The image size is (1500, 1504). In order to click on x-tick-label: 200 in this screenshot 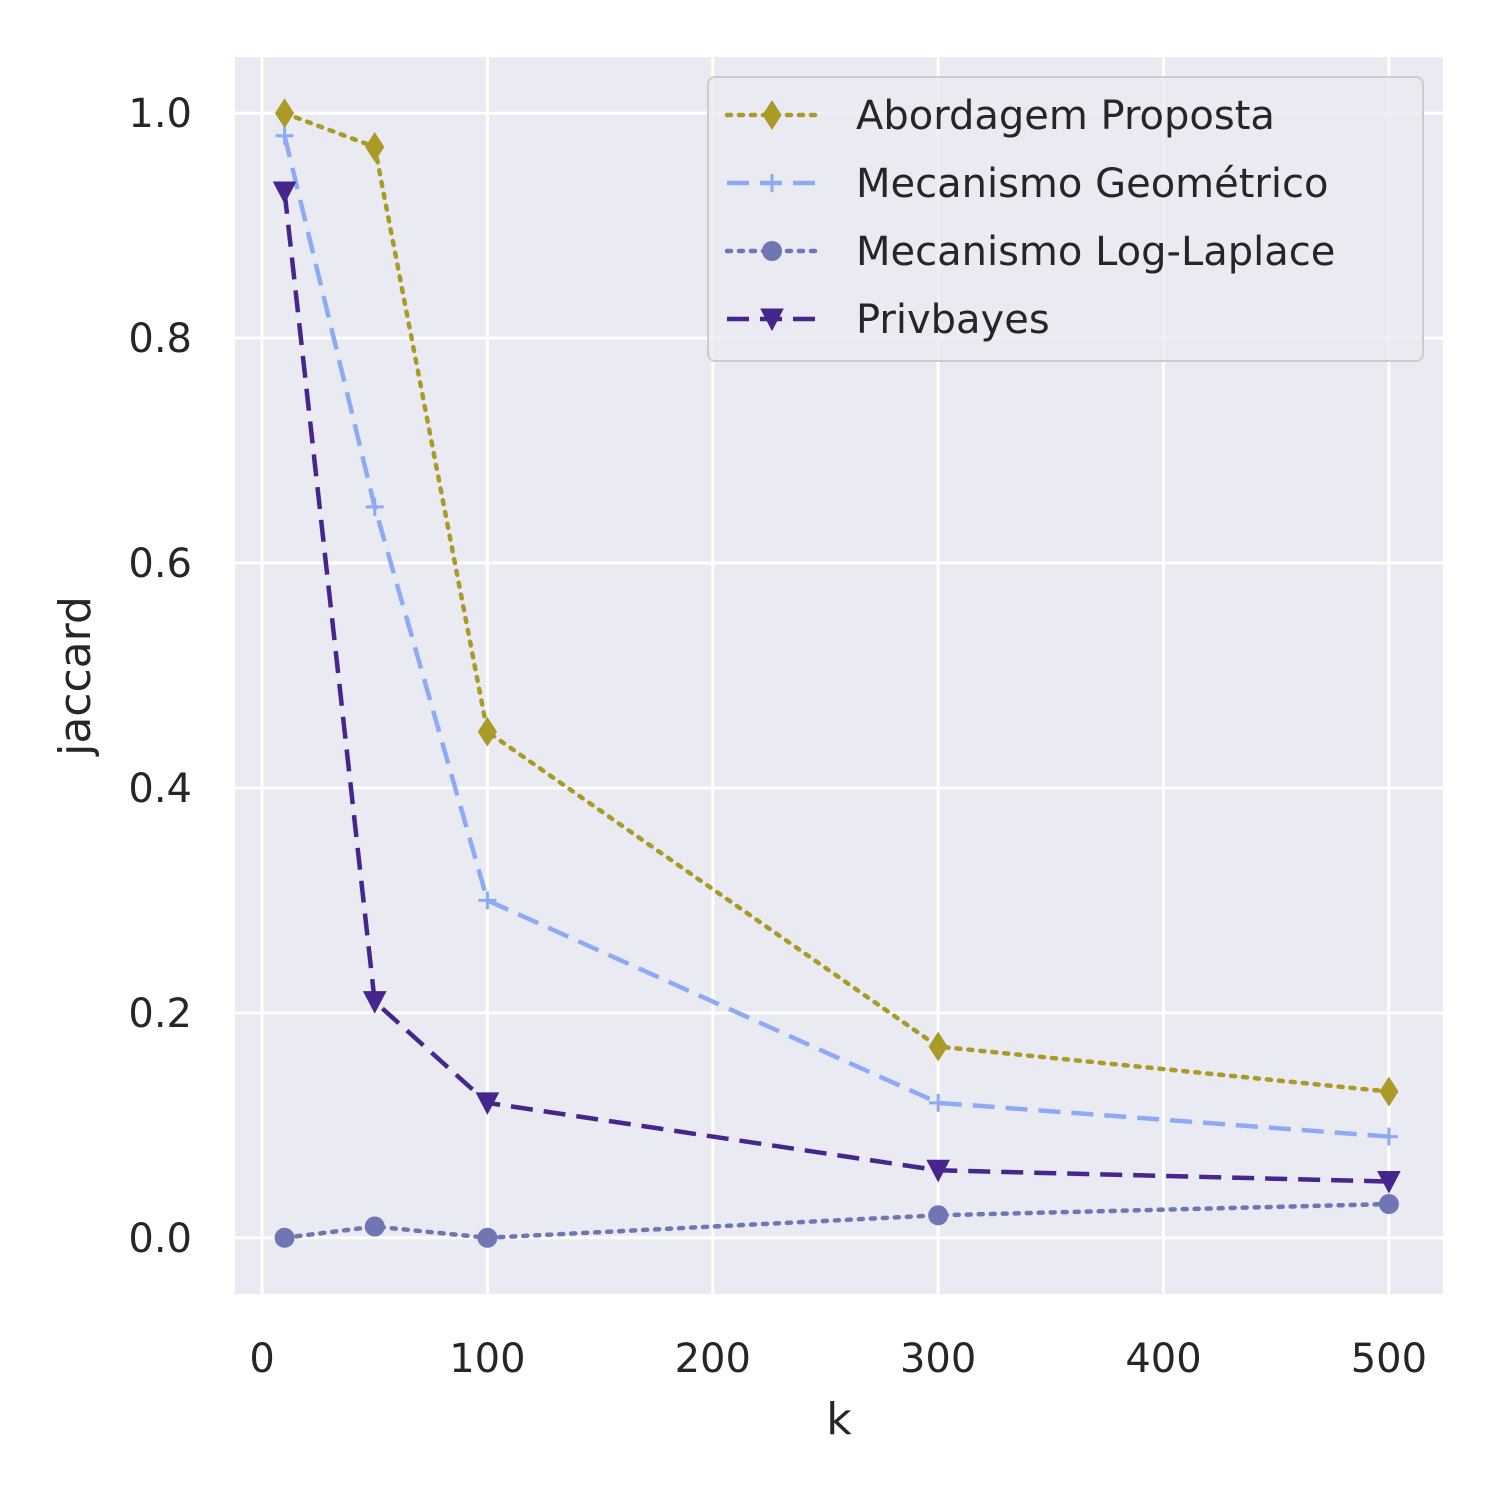, I will do `click(713, 1359)`.